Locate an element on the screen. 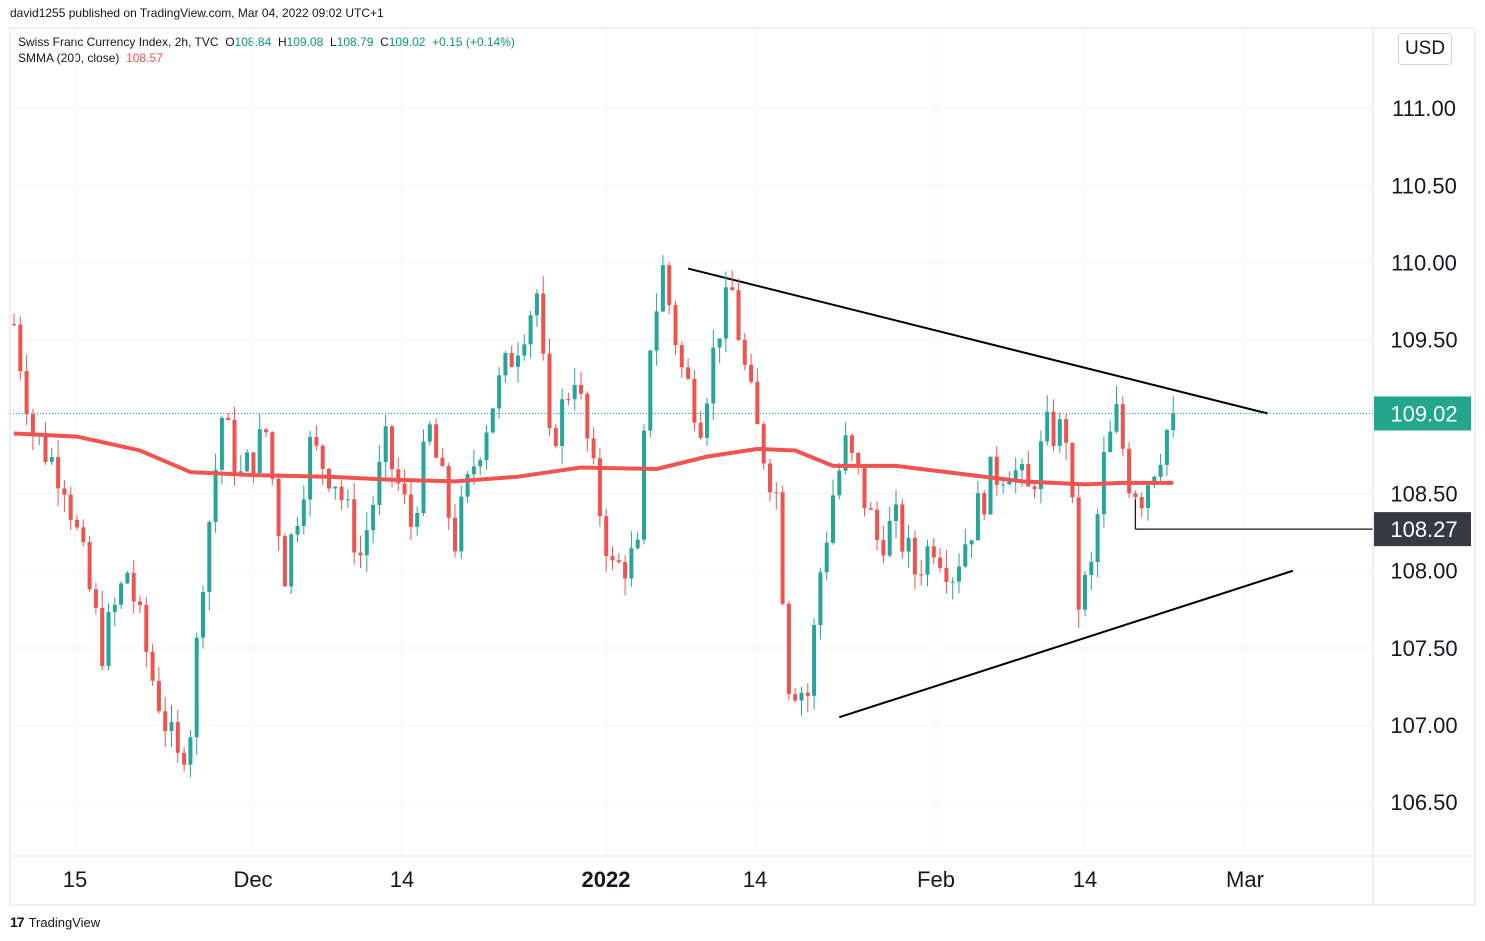 This screenshot has height=941, width=1485. ohlc-low: L108.79 is located at coordinates (352, 42).